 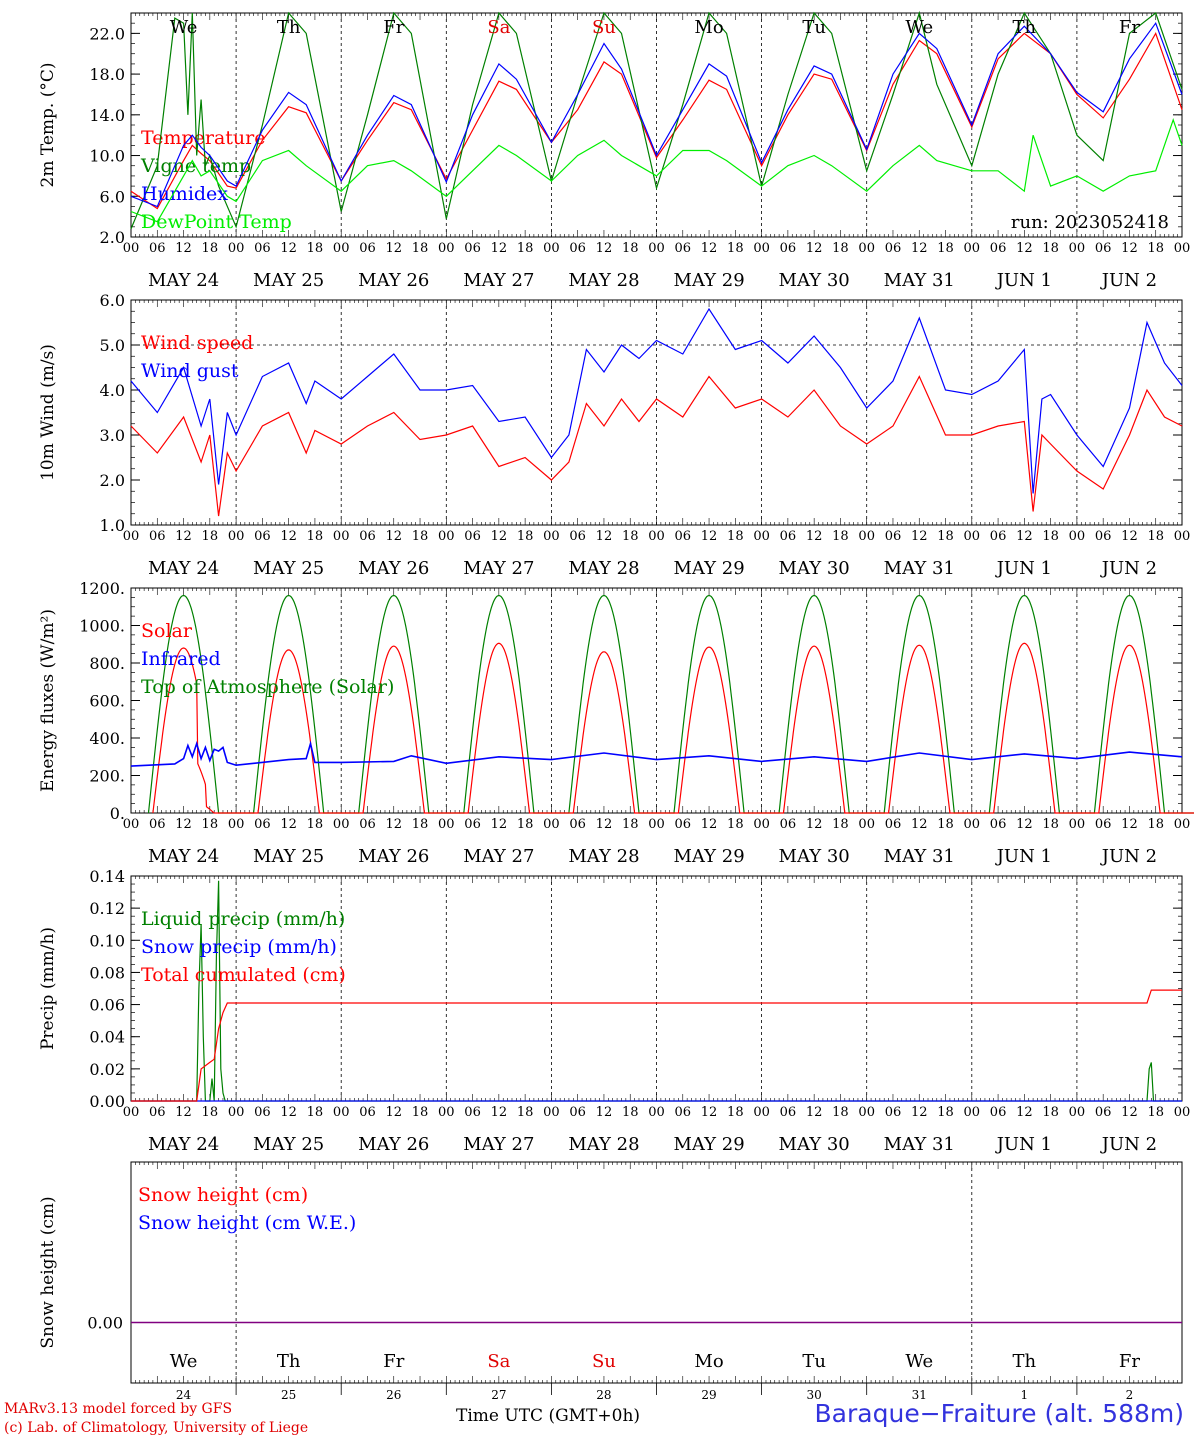 What do you see at coordinates (107, 1069) in the screenshot?
I see `y-tick-label: 0.02` at bounding box center [107, 1069].